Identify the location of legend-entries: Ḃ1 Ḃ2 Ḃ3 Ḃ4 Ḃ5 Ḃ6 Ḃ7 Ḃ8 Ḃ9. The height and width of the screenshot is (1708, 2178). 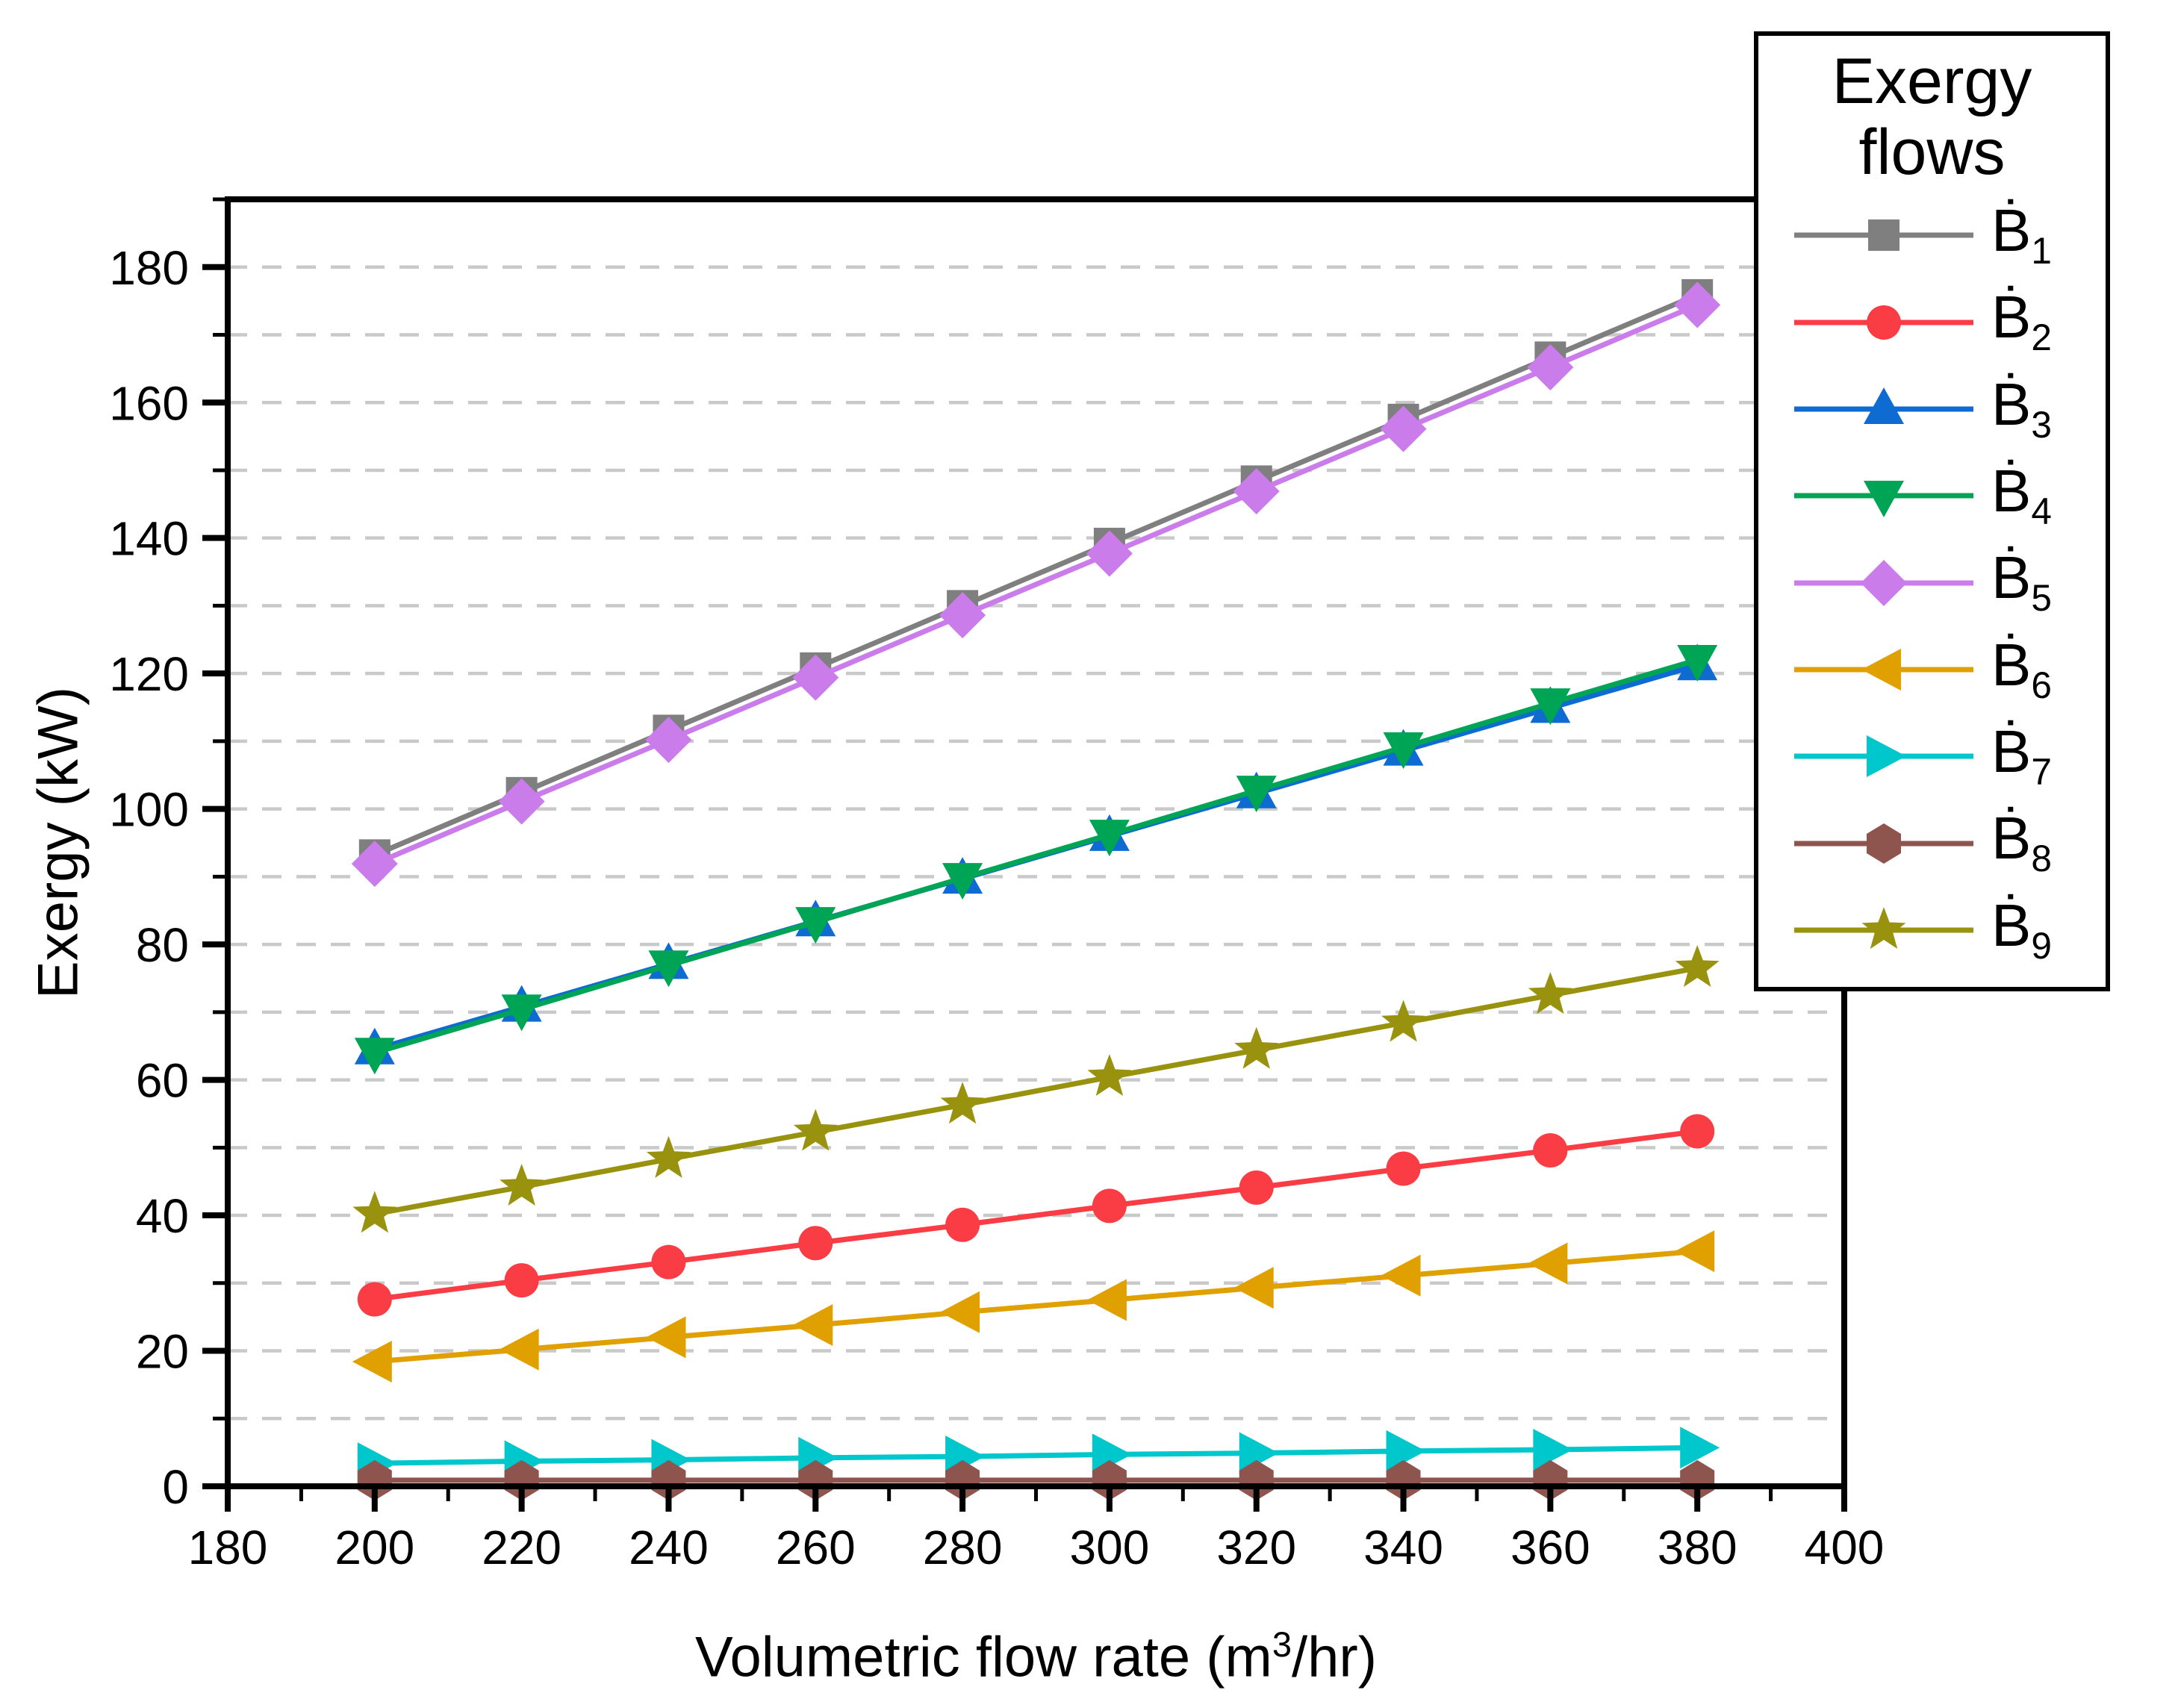
(1932, 587).